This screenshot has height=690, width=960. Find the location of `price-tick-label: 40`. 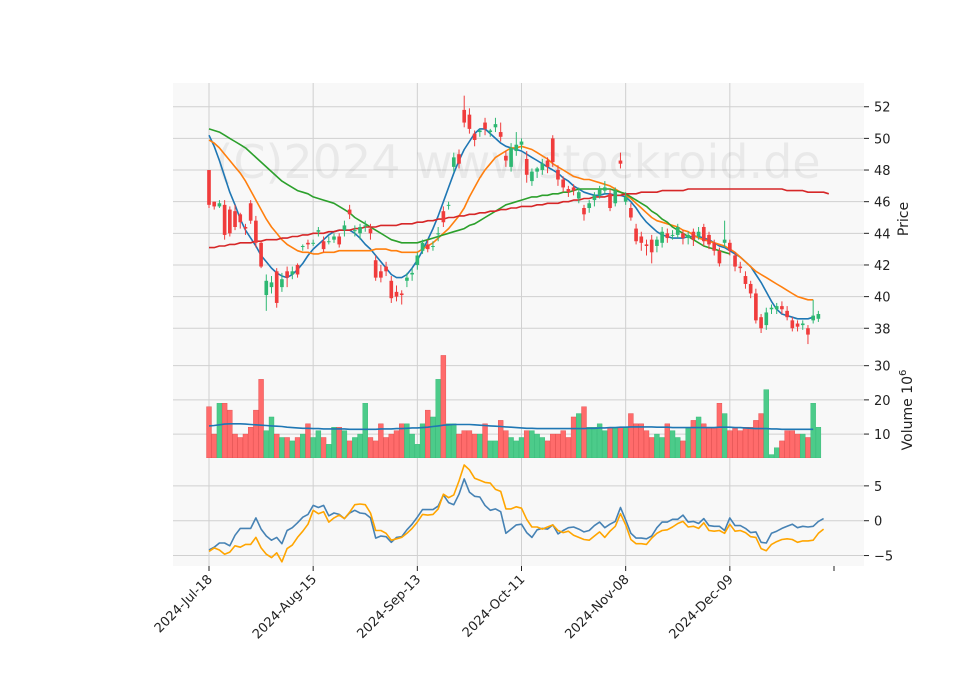

price-tick-label: 40 is located at coordinates (882, 298).